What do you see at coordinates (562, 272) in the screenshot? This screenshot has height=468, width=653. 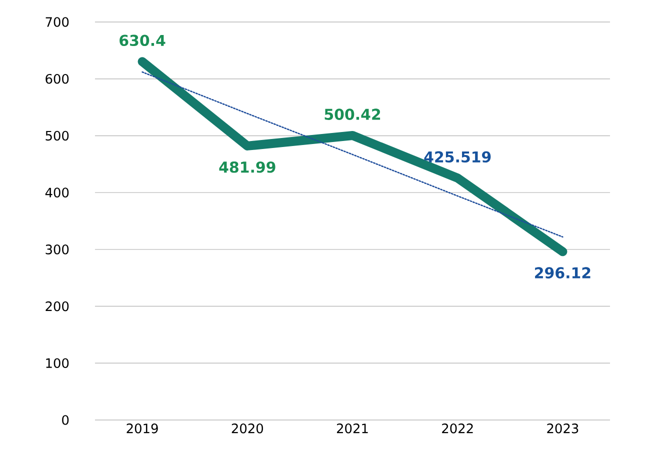 I see `data-label: 296.12` at bounding box center [562, 272].